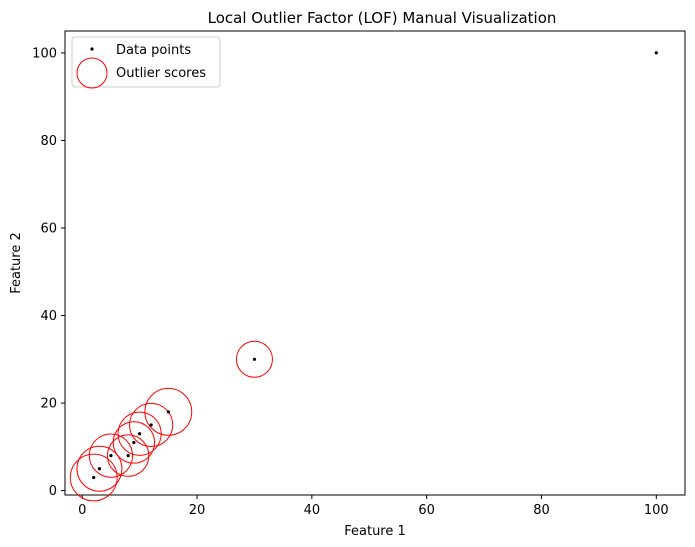 Image resolution: width=695 pixels, height=547 pixels. Describe the element at coordinates (312, 510) in the screenshot. I see `x-tick-label: 40` at that location.